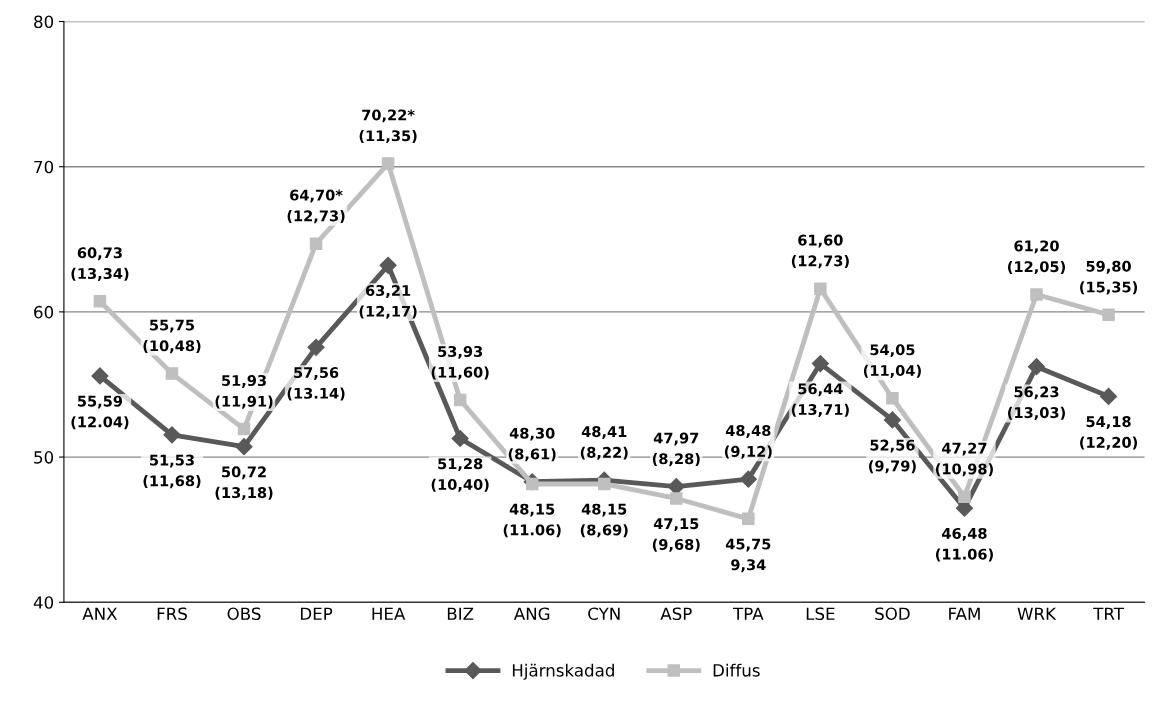 The width and height of the screenshot is (1162, 717). I want to click on x-tick-label: ANG, so click(531, 614).